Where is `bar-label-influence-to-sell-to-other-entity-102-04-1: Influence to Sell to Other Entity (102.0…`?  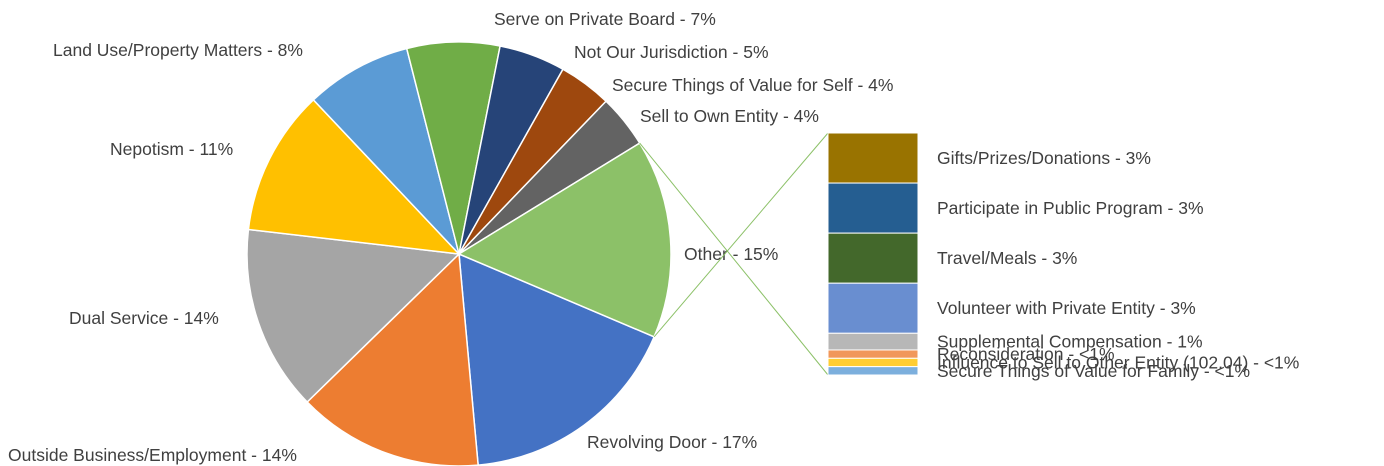 bar-label-influence-to-sell-to-other-entity-102-04-1: Influence to Sell to Other Entity (102.0… is located at coordinates (1118, 362).